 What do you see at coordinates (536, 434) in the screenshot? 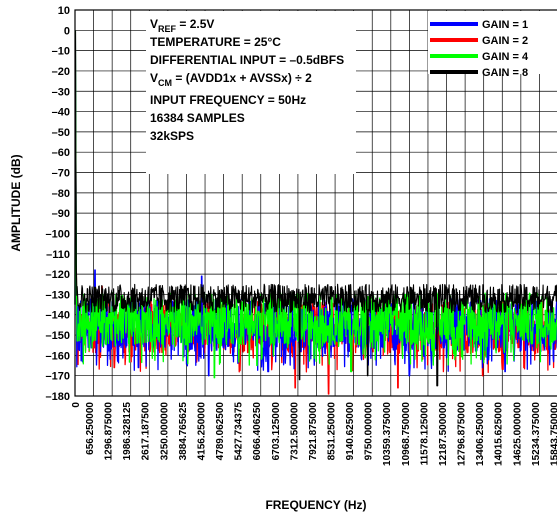
I see `x-tick-label: 15234.375000` at bounding box center [536, 434].